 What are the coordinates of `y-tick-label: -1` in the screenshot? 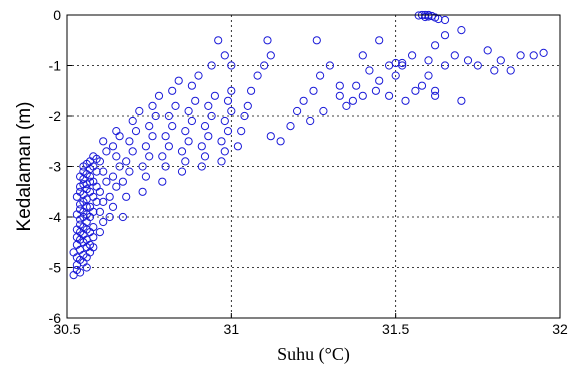 It's located at (55, 66).